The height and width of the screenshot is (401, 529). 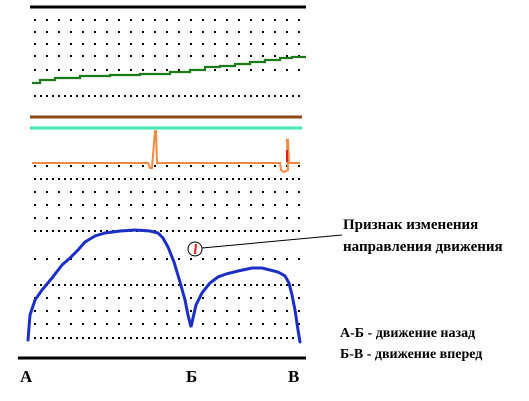 What do you see at coordinates (166, 152) in the screenshot?
I see `orange-trace` at bounding box center [166, 152].